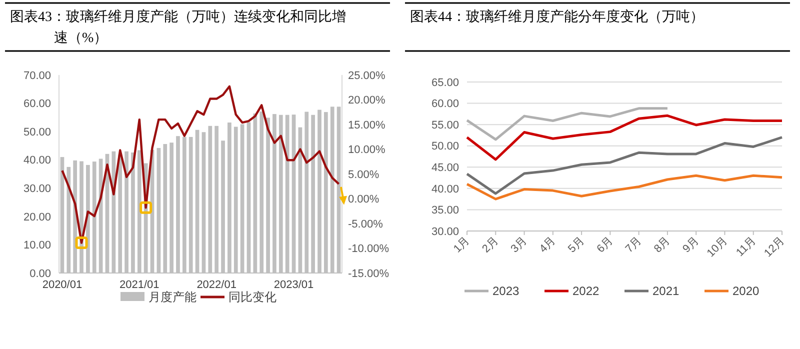 The image size is (800, 349). I want to click on y-tick-label: 55.00, so click(445, 125).